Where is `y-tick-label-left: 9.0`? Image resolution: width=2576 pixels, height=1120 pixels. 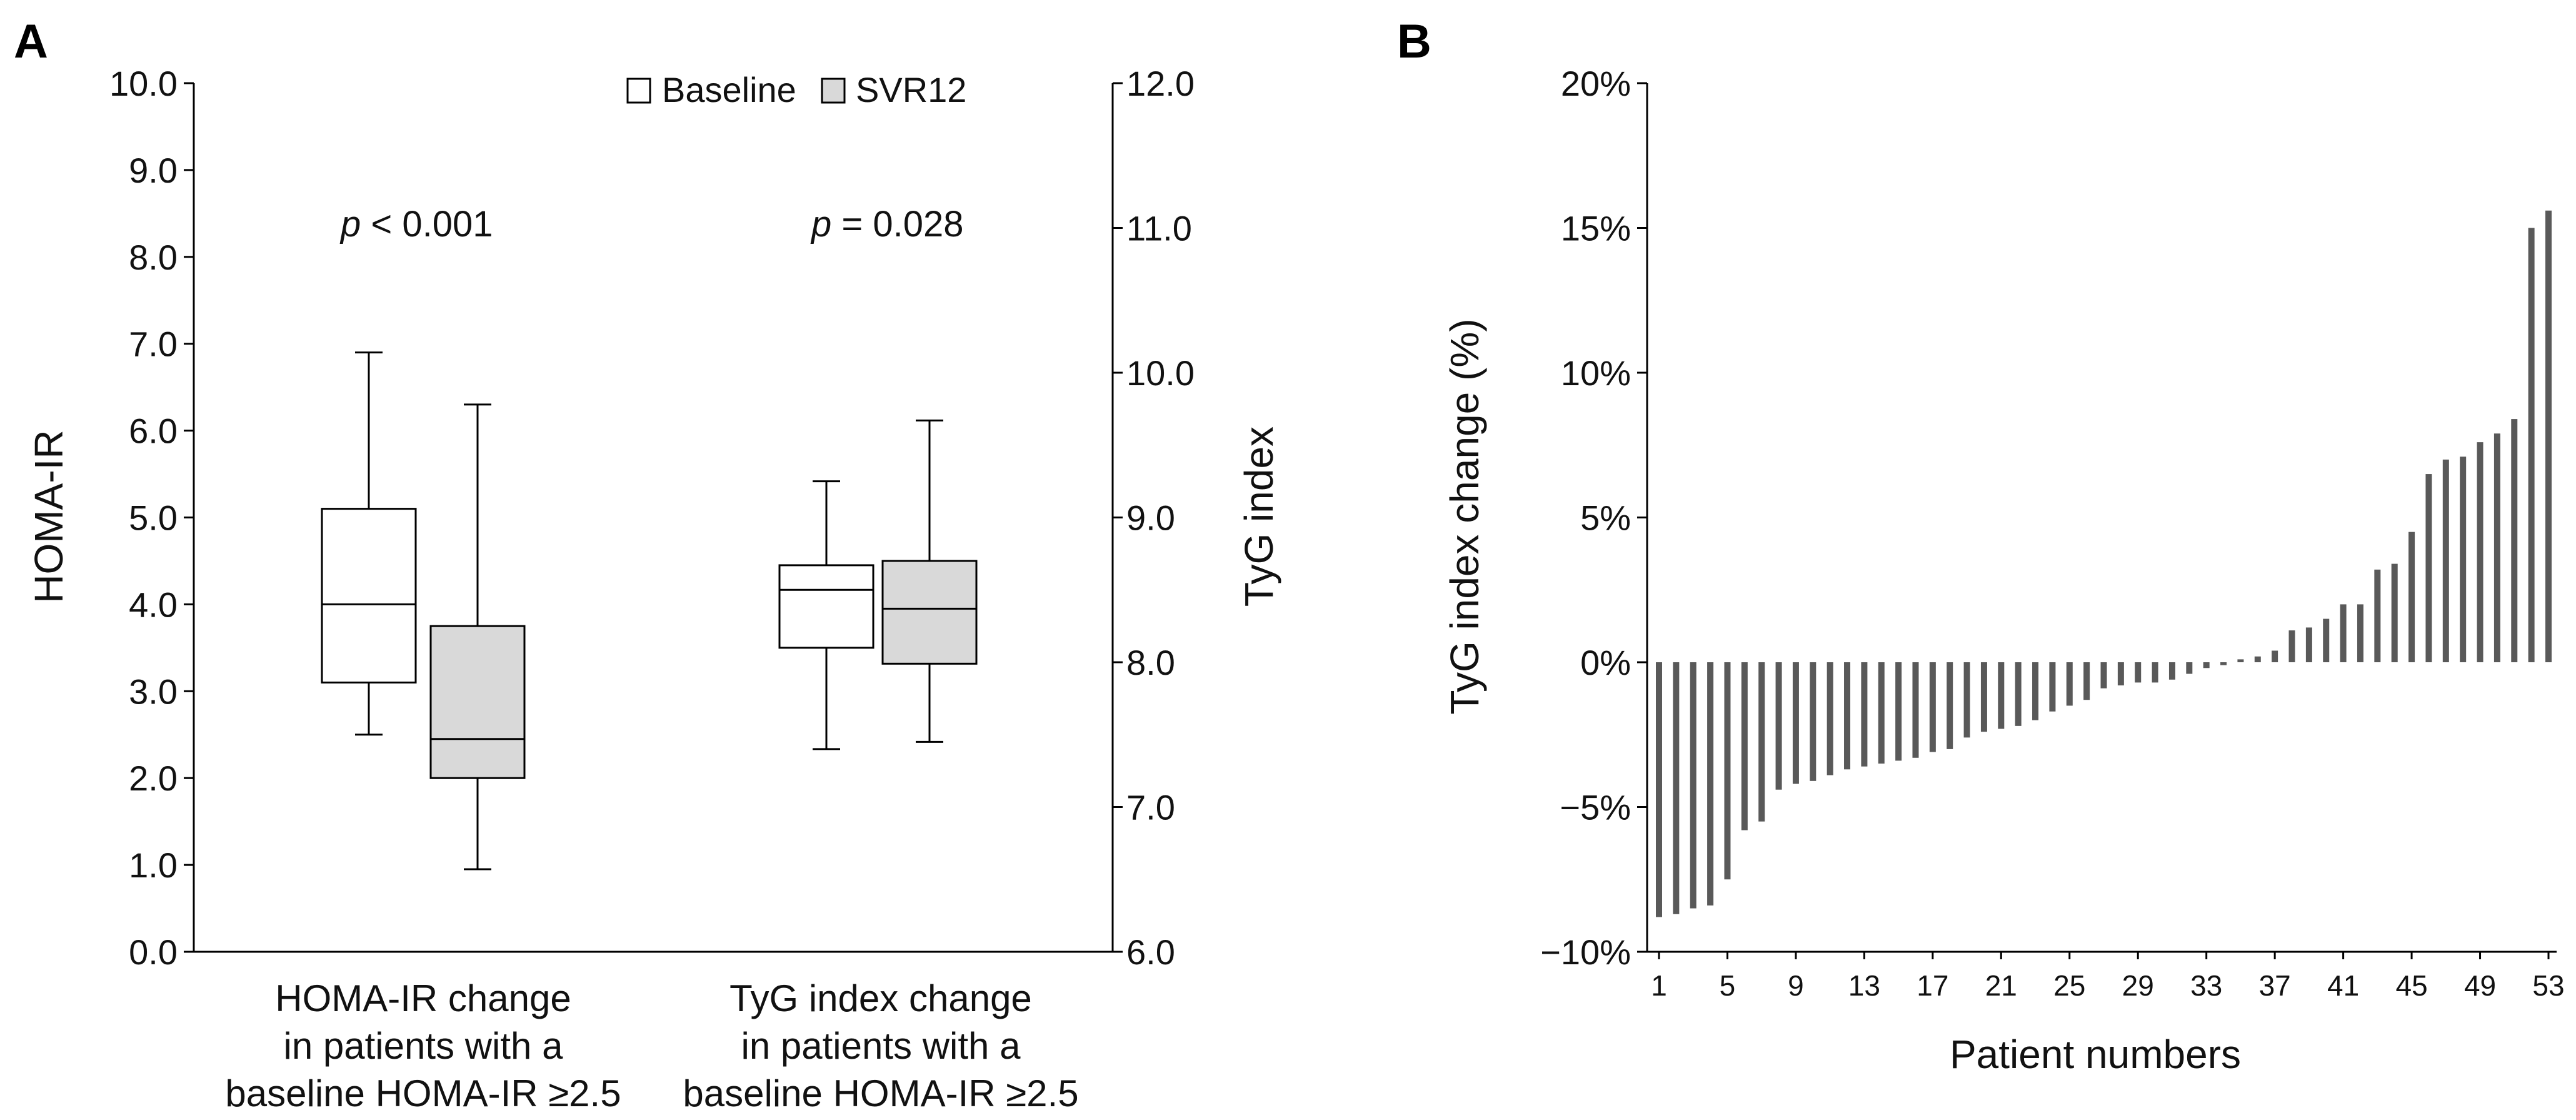
y-tick-label-left: 9.0 is located at coordinates (153, 170).